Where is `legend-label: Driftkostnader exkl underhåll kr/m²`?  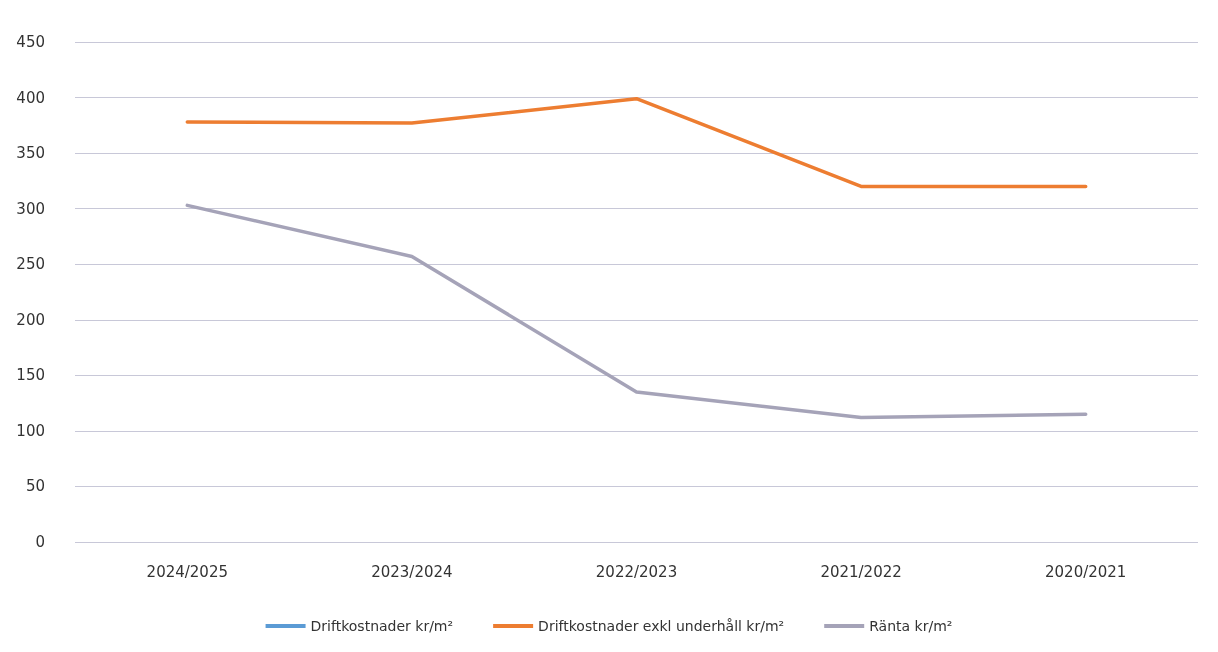 legend-label: Driftkostnader exkl underhåll kr/m² is located at coordinates (661, 626).